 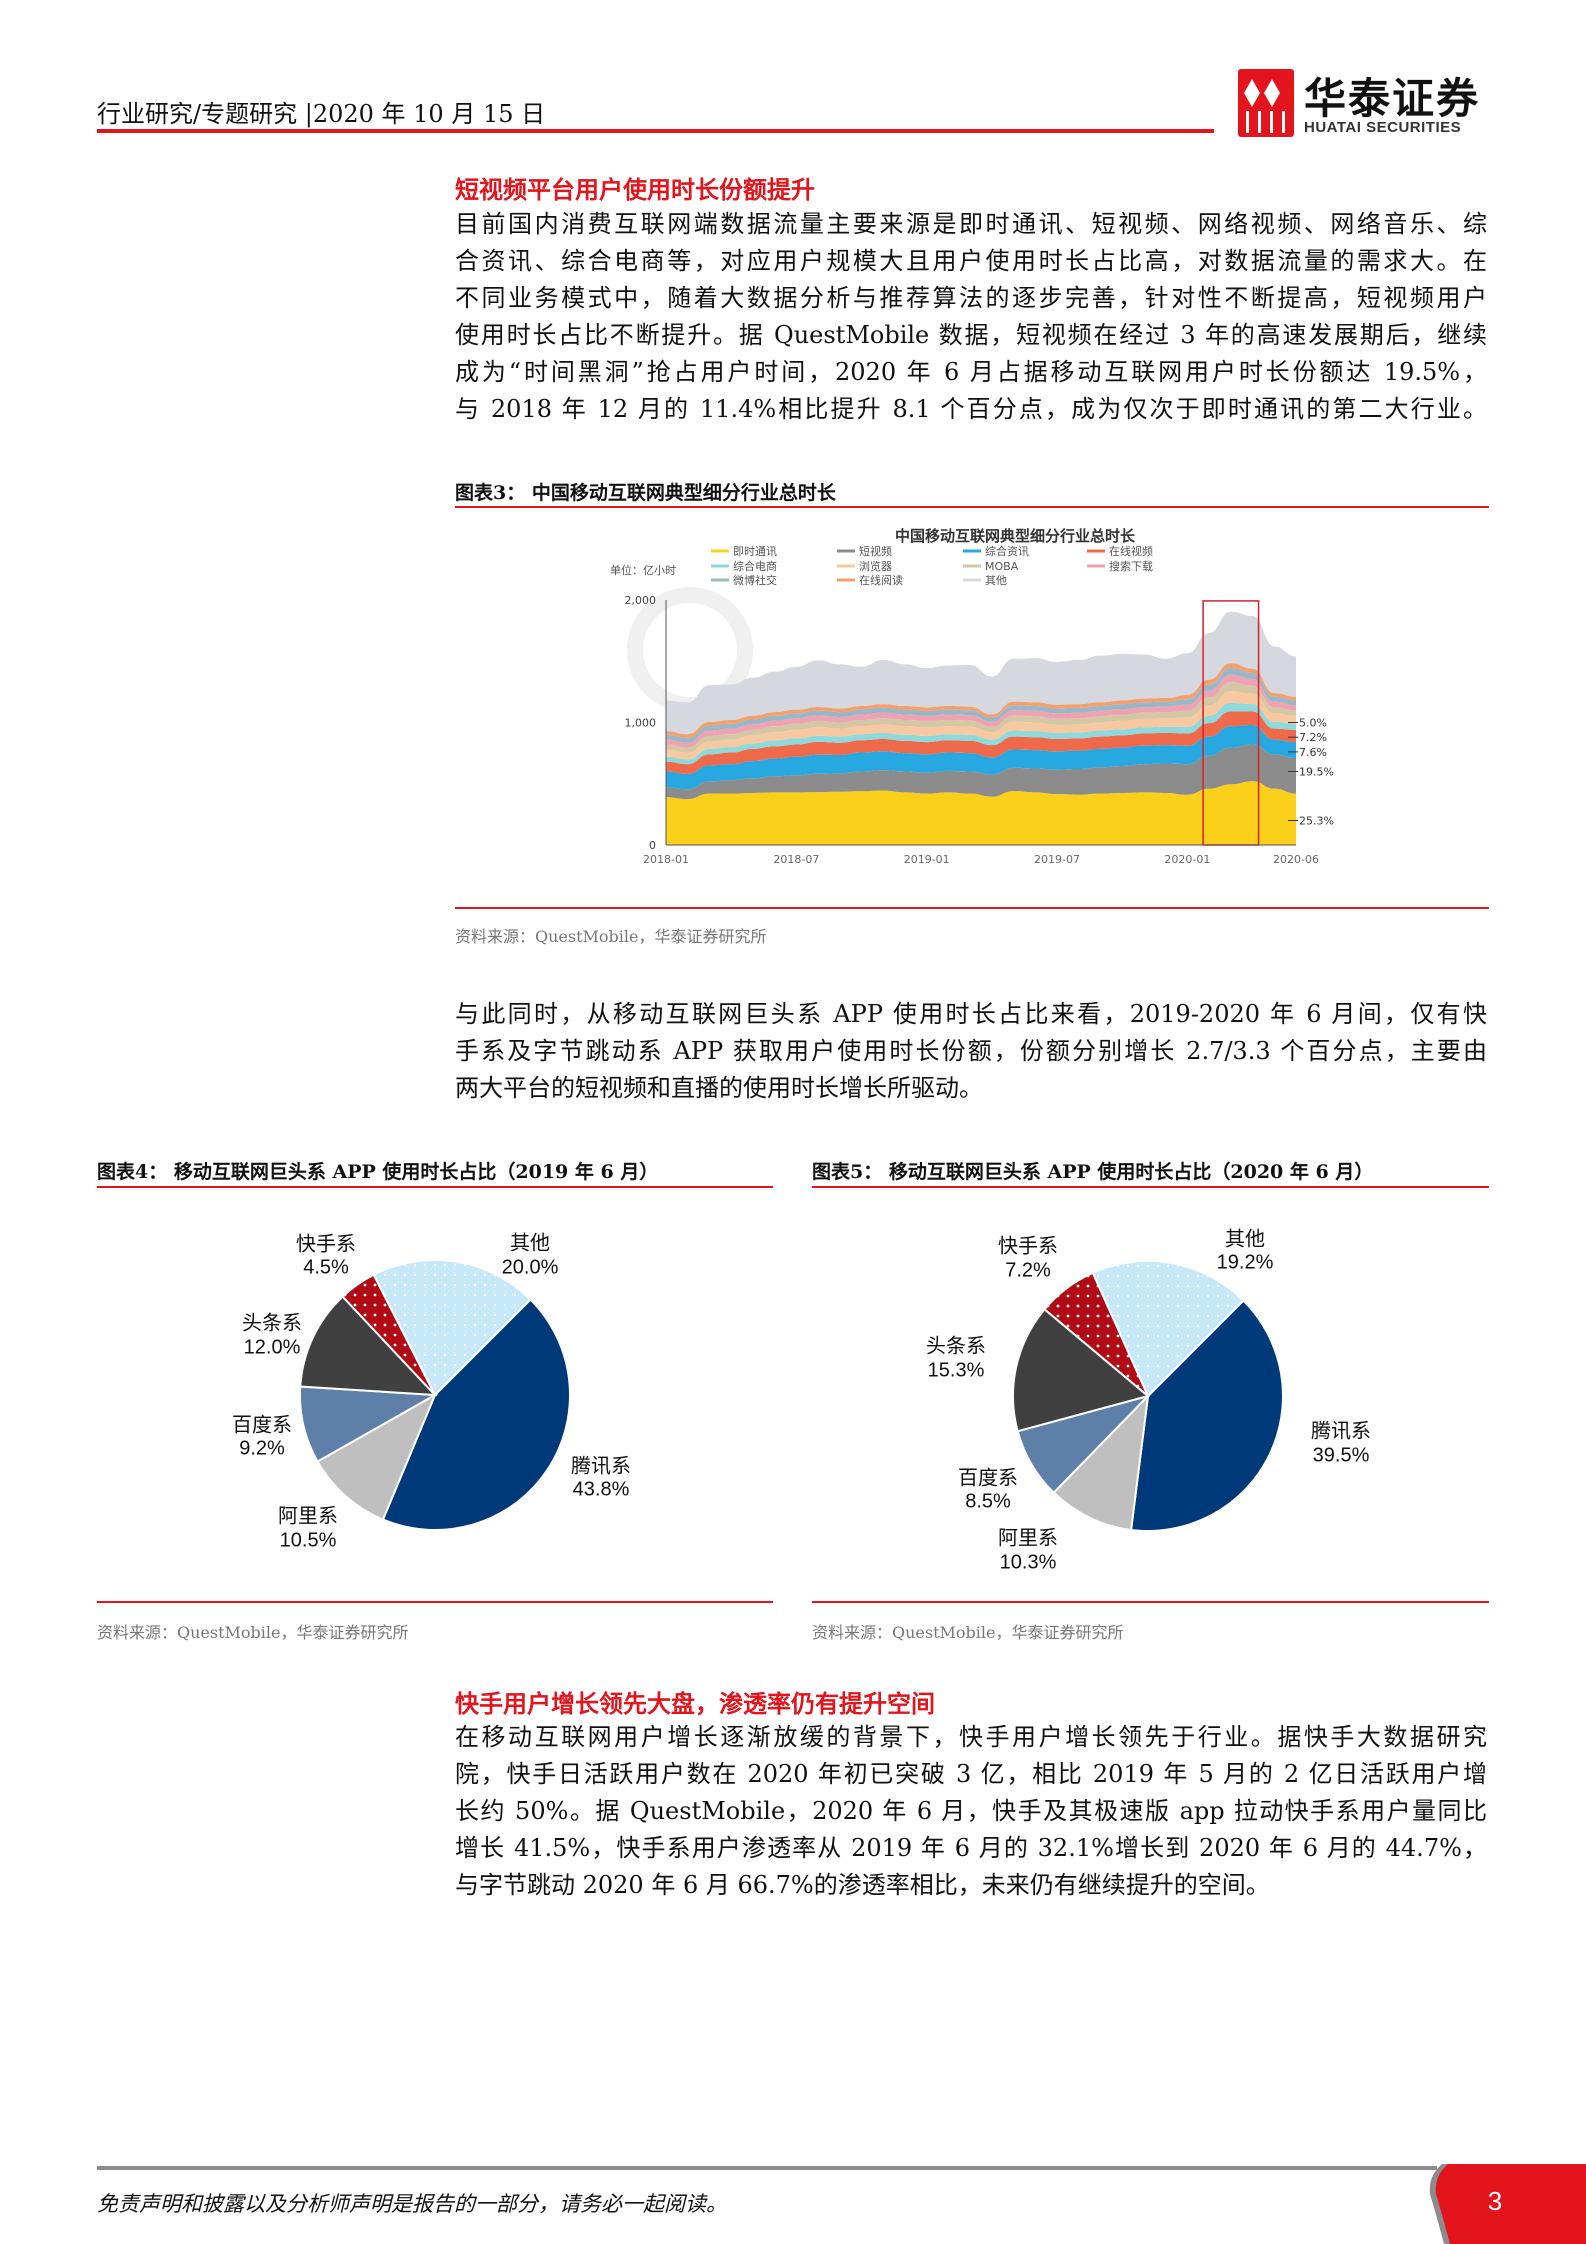 I want to click on footer-divider, so click(x=767, y=2168).